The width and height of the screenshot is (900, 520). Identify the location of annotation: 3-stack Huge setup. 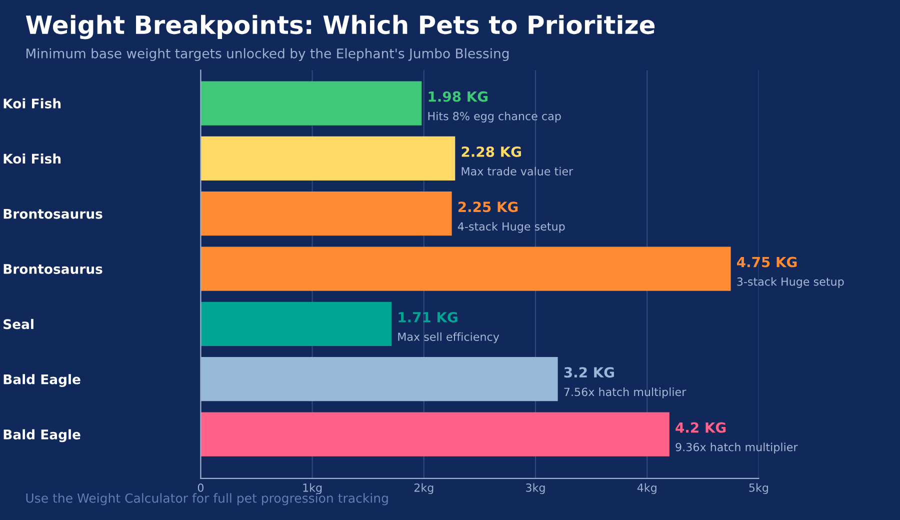
(790, 282).